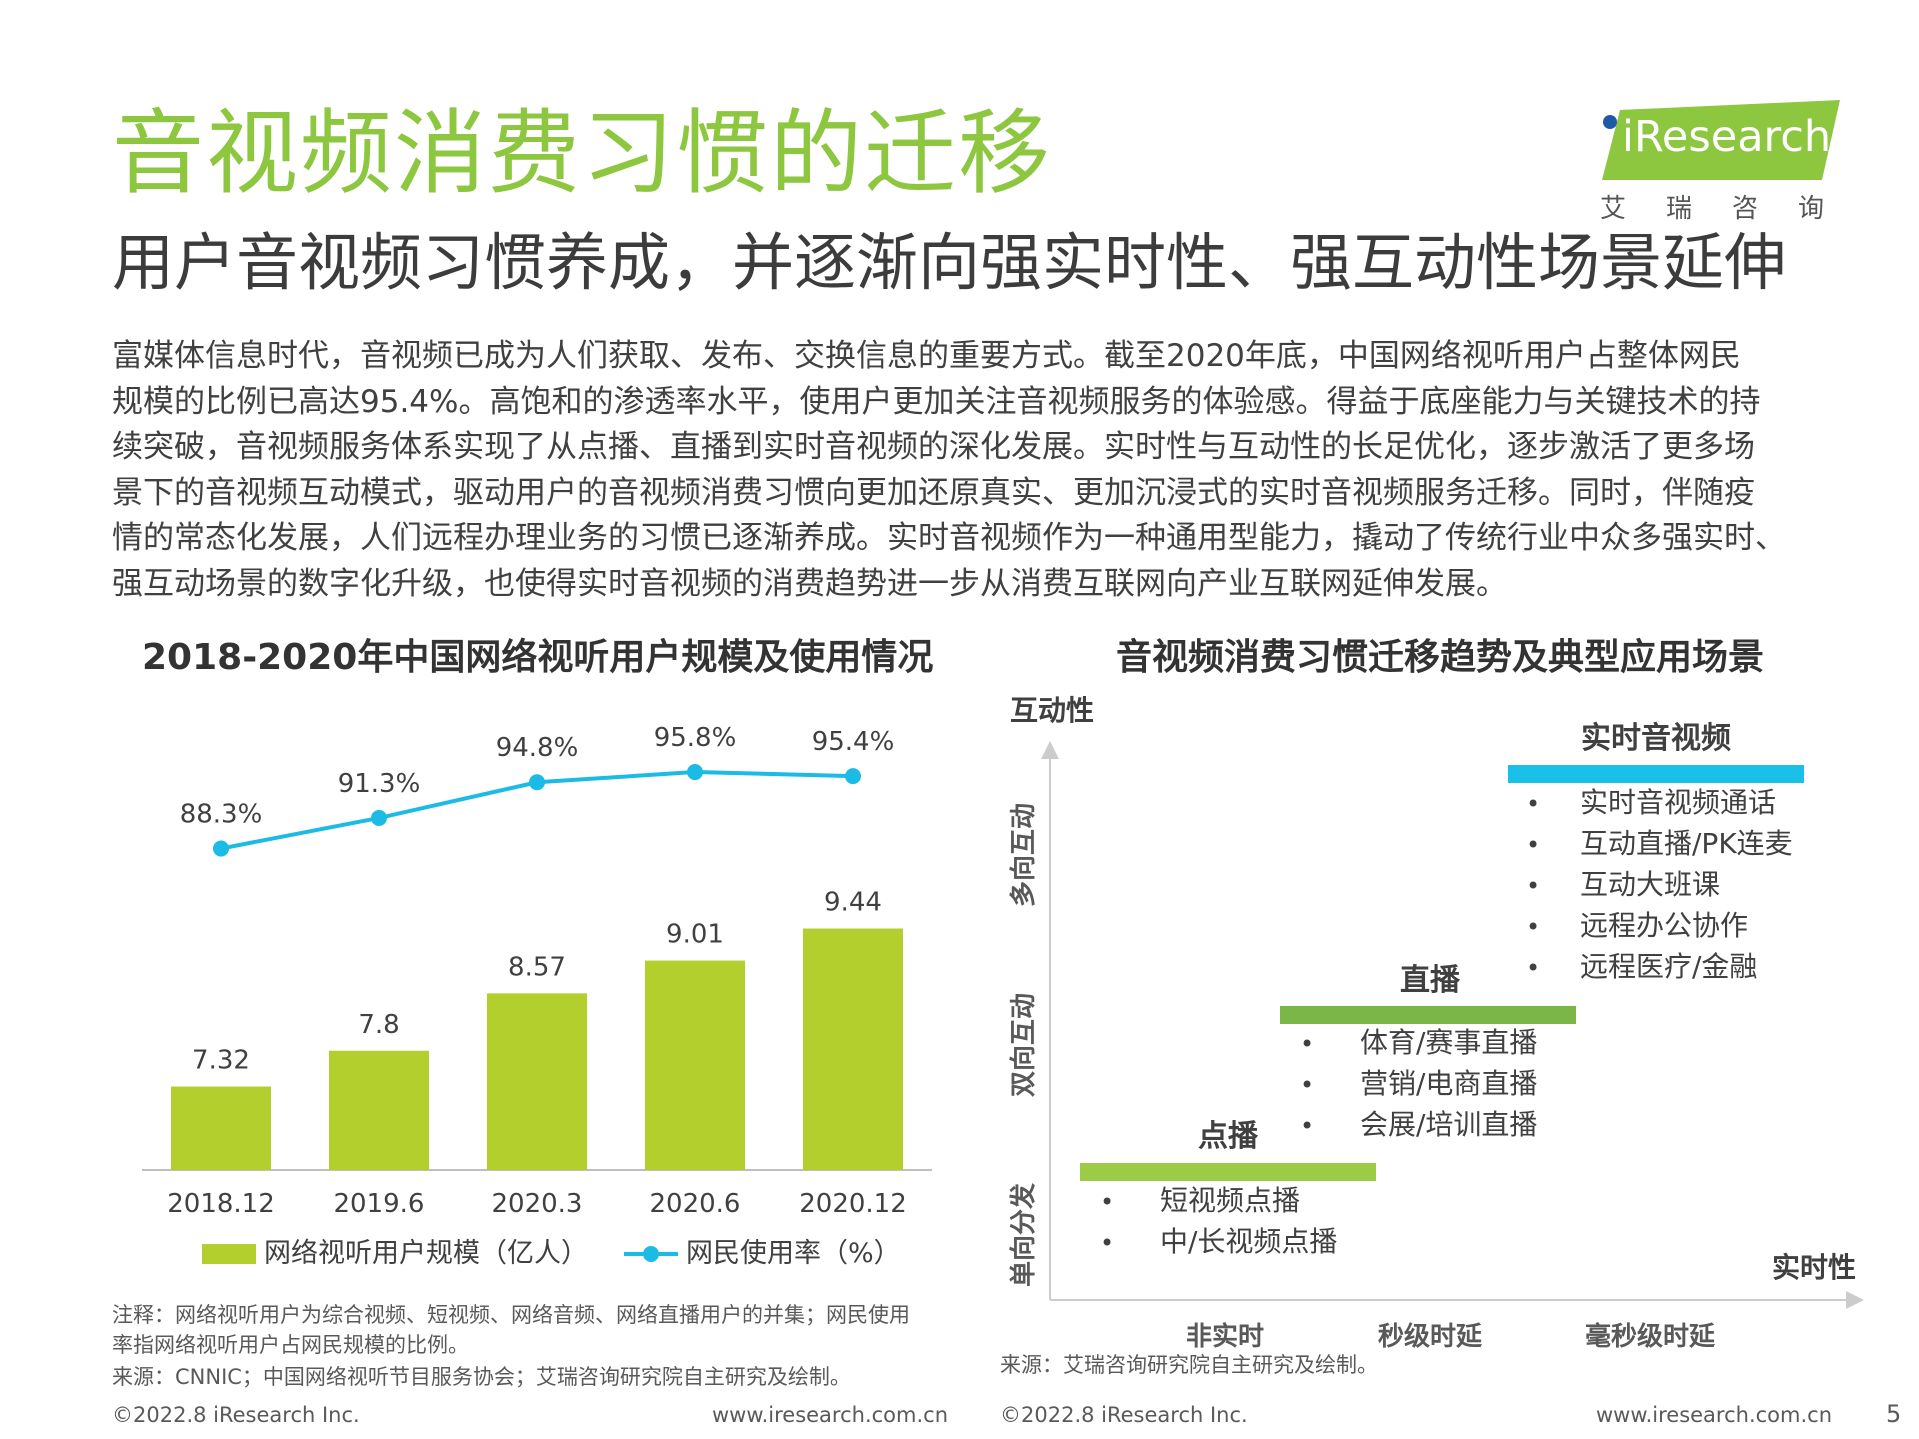 Image resolution: width=1919 pixels, height=1439 pixels. What do you see at coordinates (1023, 855) in the screenshot?
I see `y-level-label: 多向互动` at bounding box center [1023, 855].